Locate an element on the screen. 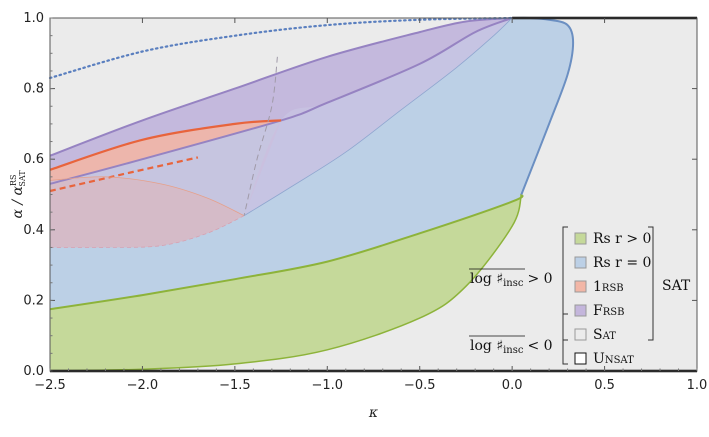 The width and height of the screenshot is (709, 437). legend-swatch-unsat is located at coordinates (580, 358).